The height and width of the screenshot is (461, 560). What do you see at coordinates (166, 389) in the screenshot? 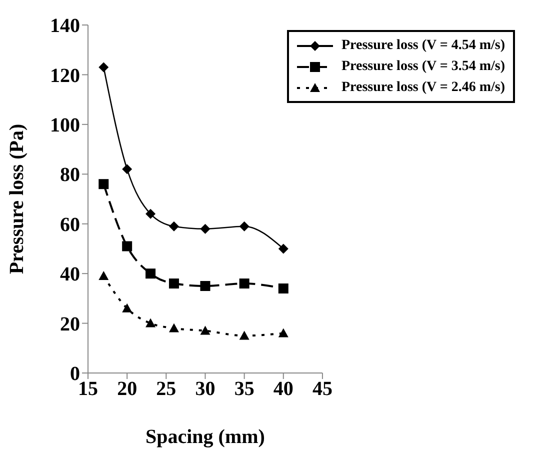
I see `x-tick-label: 25` at bounding box center [166, 389].